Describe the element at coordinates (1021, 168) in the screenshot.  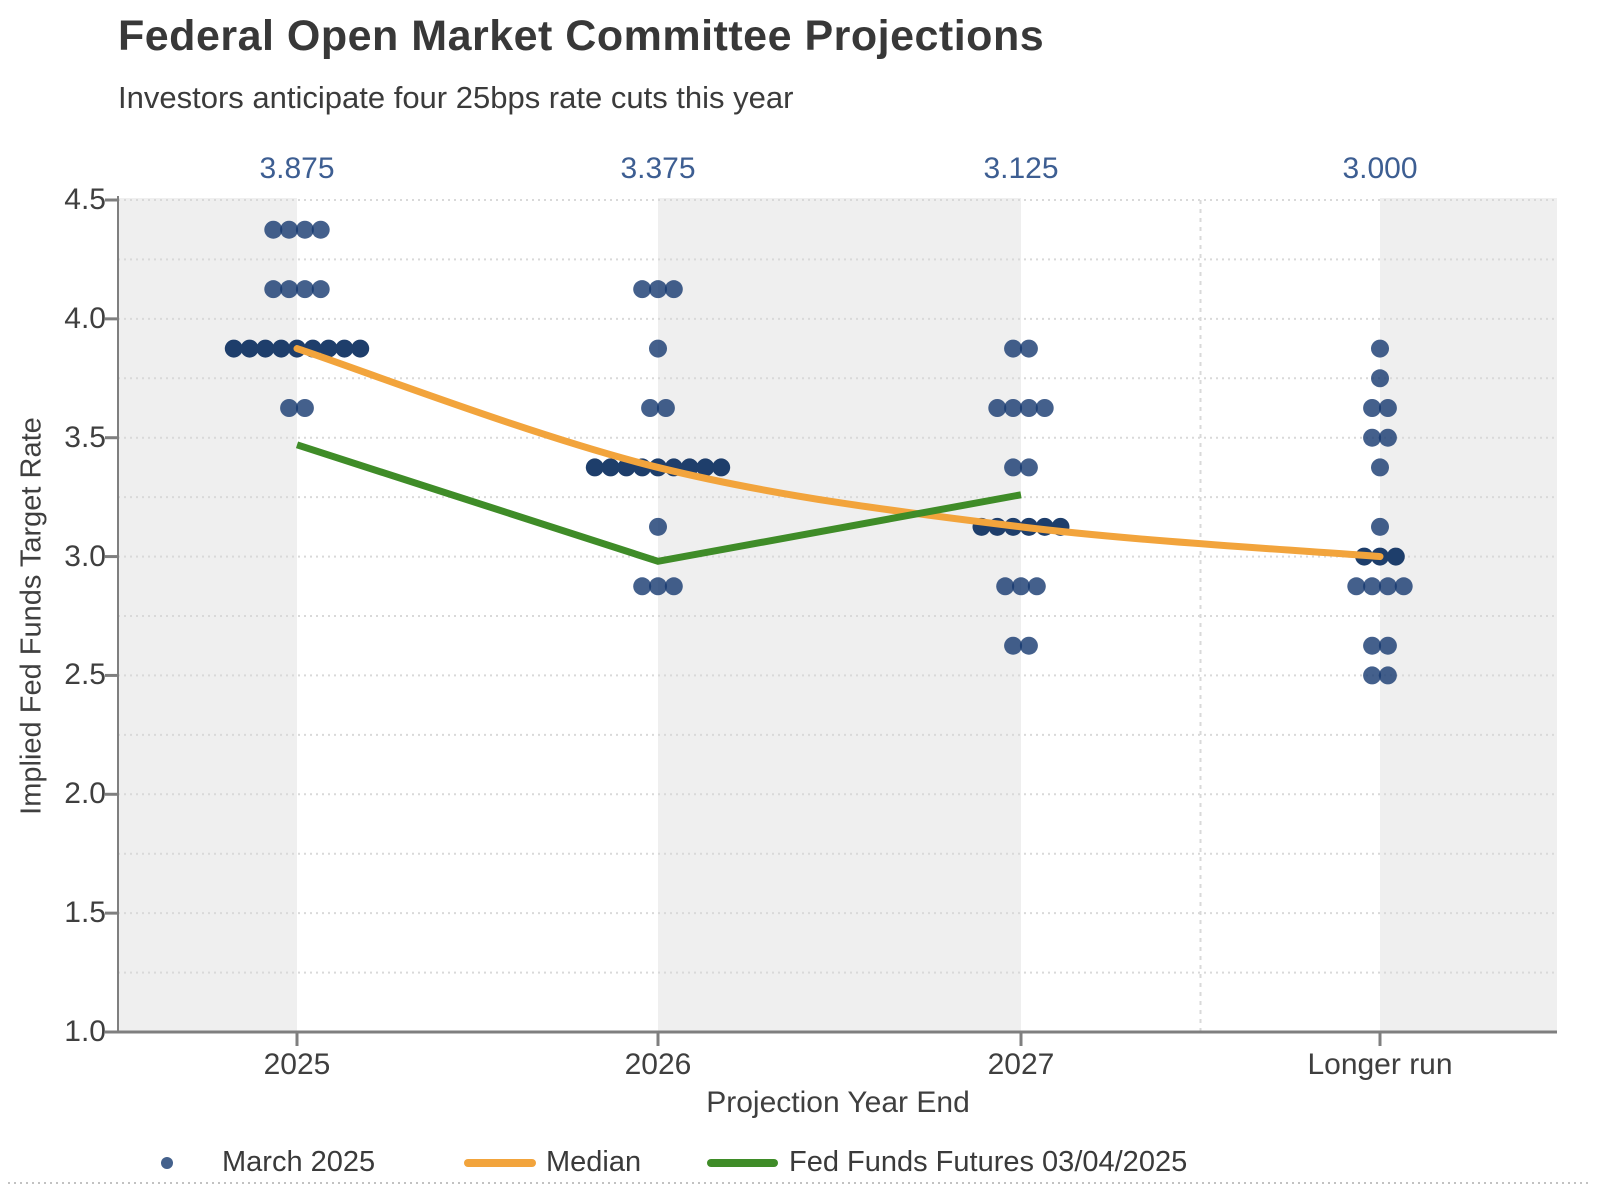
I see `median-value-label: 3.125` at that location.